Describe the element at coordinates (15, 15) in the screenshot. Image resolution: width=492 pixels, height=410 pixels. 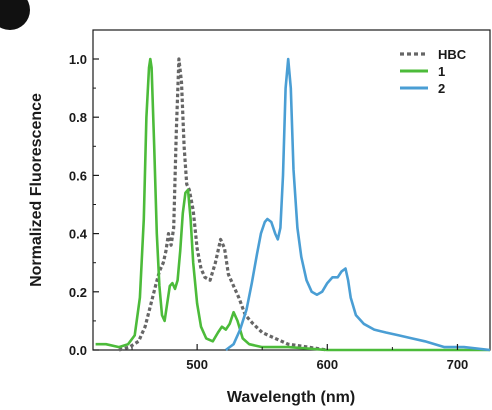
I see `panel-badge` at that location.